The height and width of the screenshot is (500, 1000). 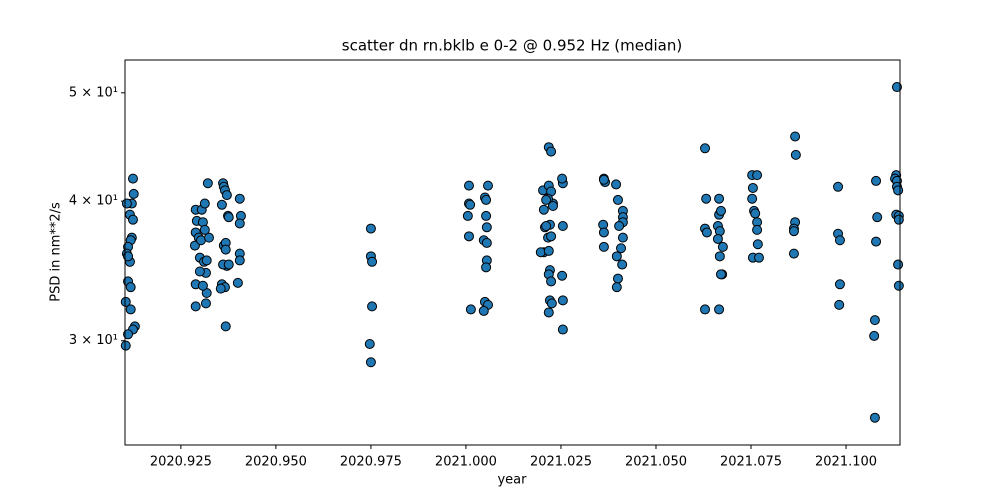 What do you see at coordinates (751, 462) in the screenshot?
I see `x-tick-label: 2021.075` at bounding box center [751, 462].